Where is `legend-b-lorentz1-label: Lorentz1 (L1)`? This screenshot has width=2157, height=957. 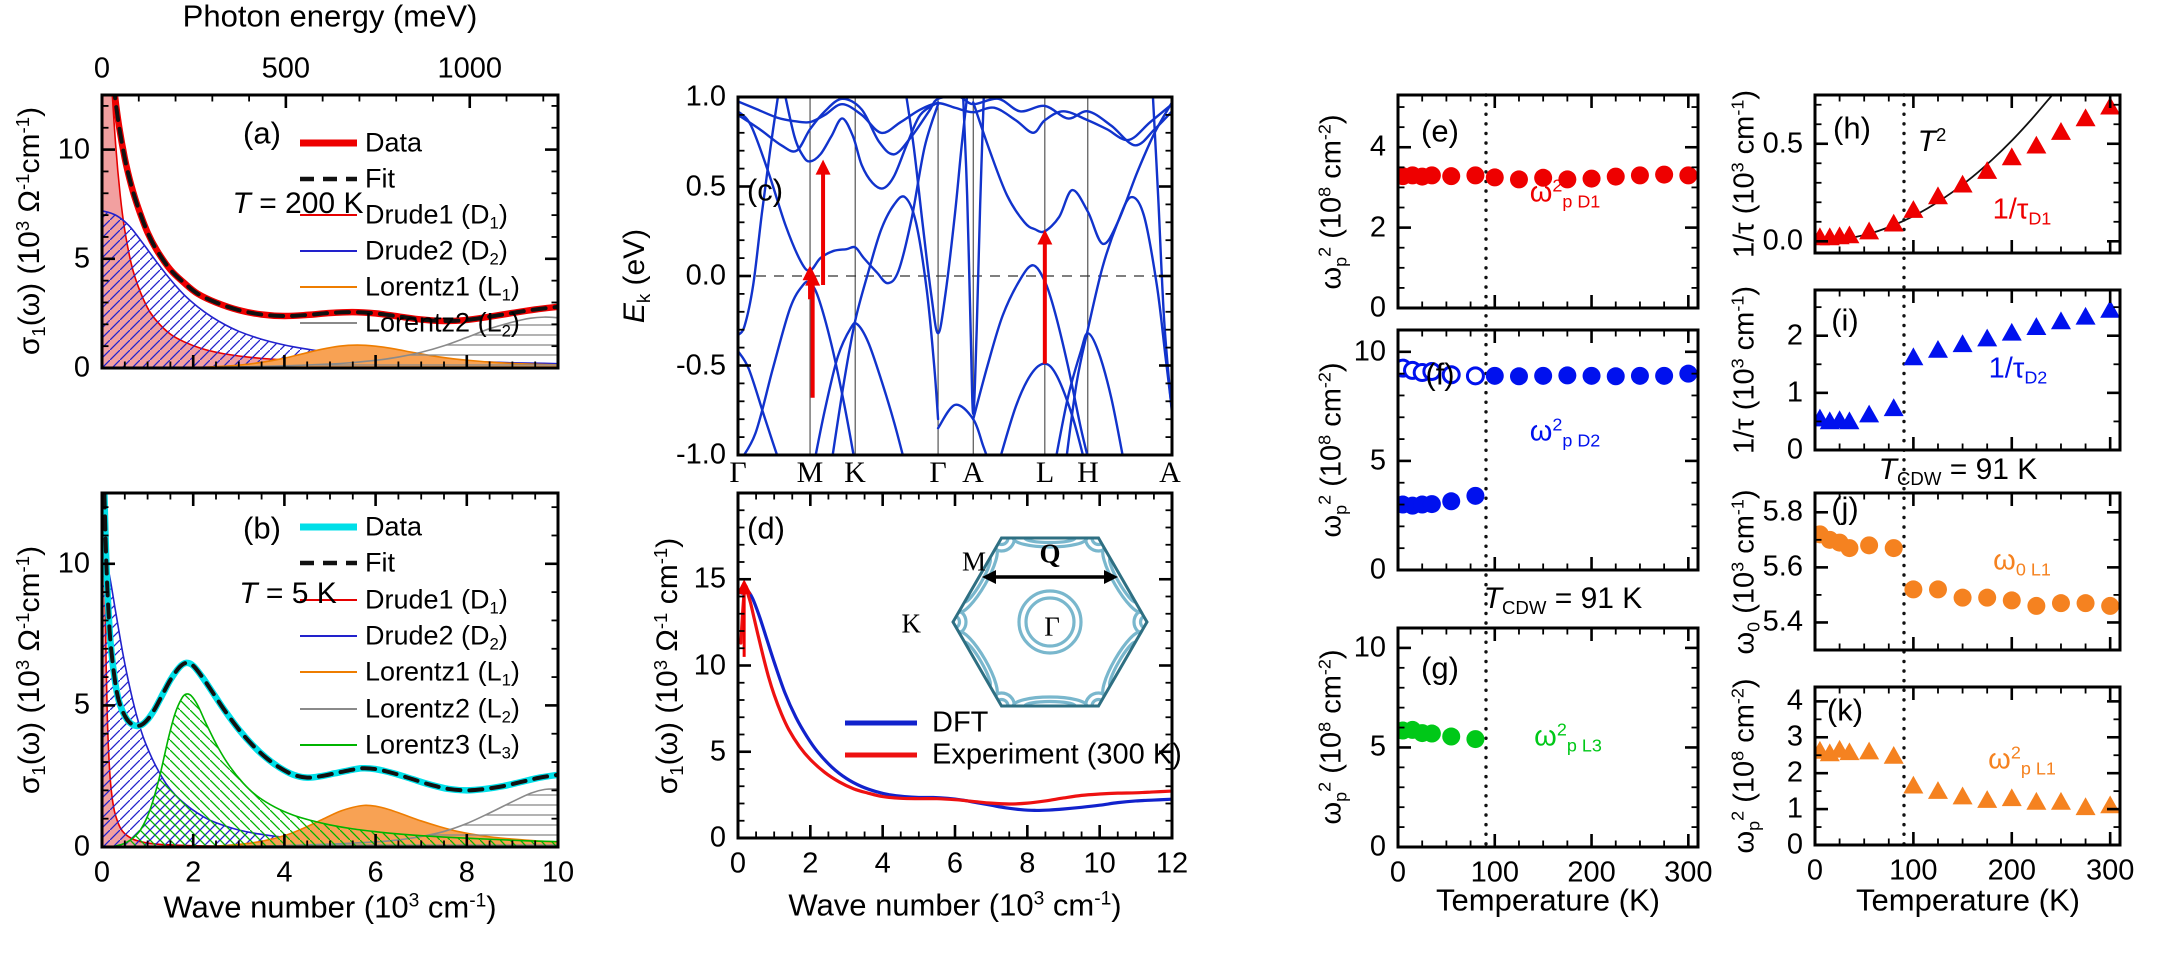
legend-b-lorentz1-label: Lorentz1 (L1) is located at coordinates (442, 673).